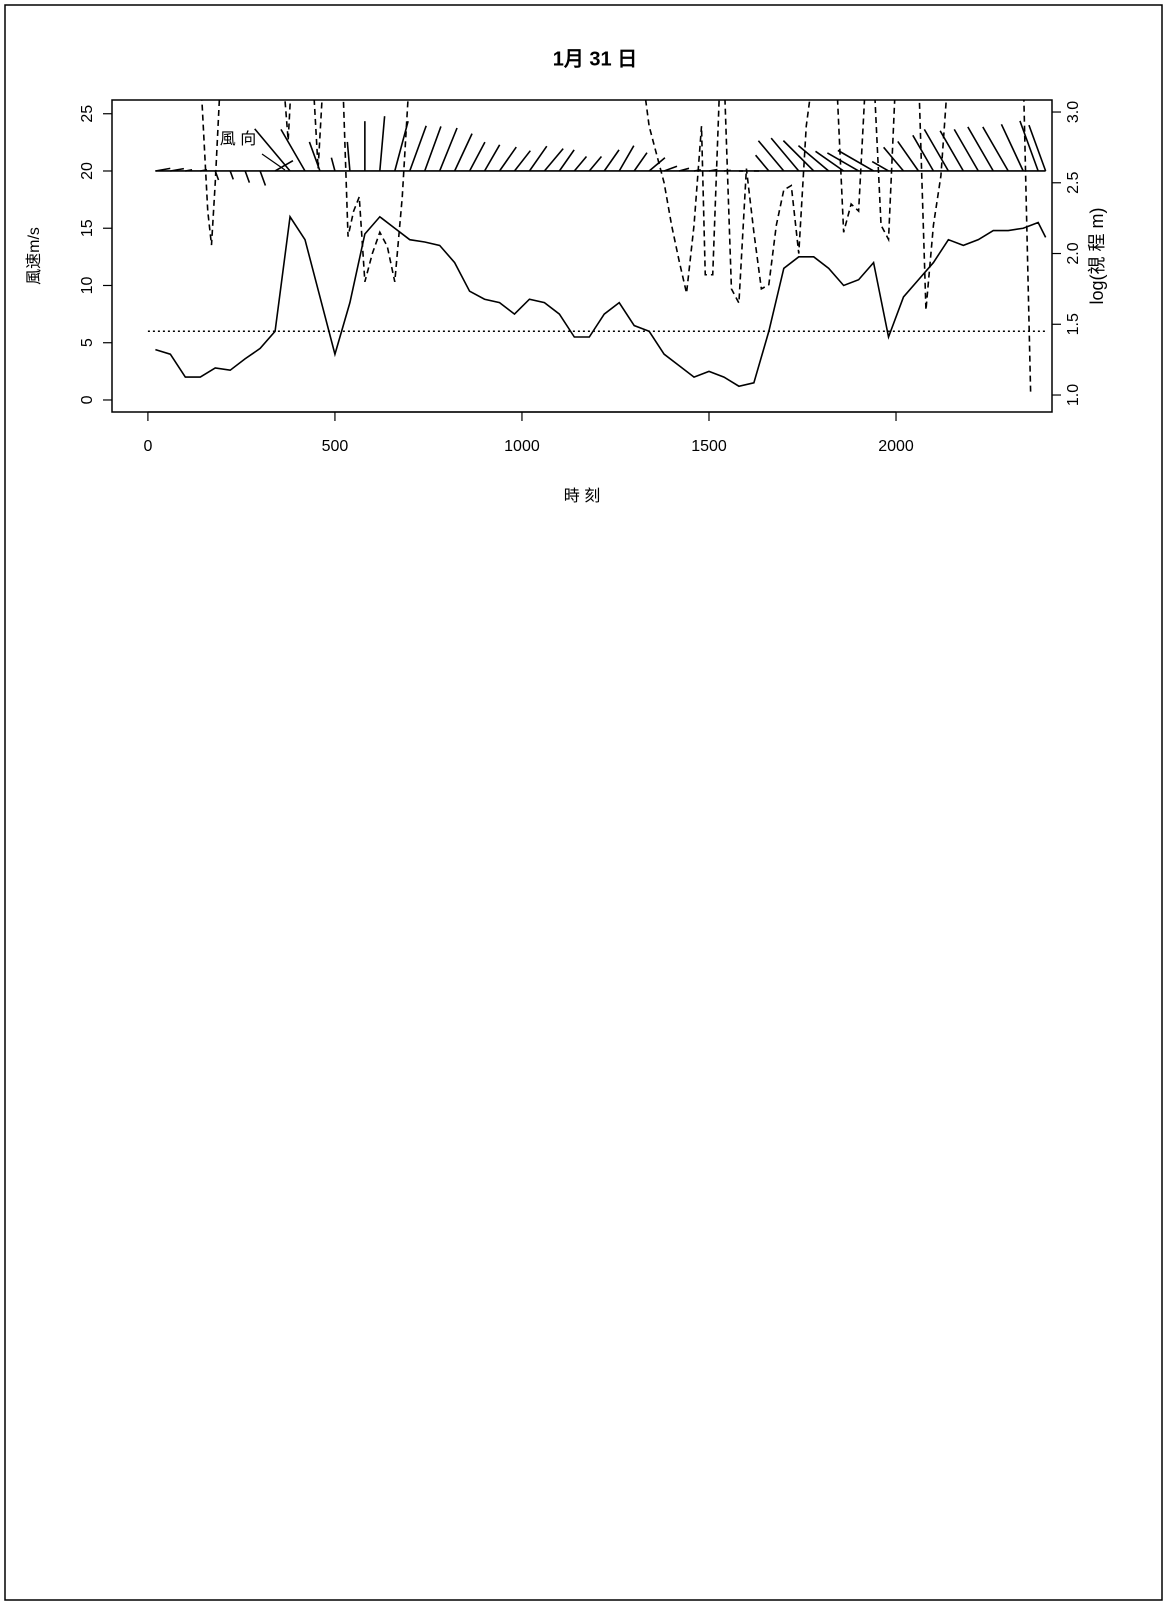 Image resolution: width=1167 pixels, height=1610 pixels. I want to click on y-tick-label: 20, so click(87, 171).